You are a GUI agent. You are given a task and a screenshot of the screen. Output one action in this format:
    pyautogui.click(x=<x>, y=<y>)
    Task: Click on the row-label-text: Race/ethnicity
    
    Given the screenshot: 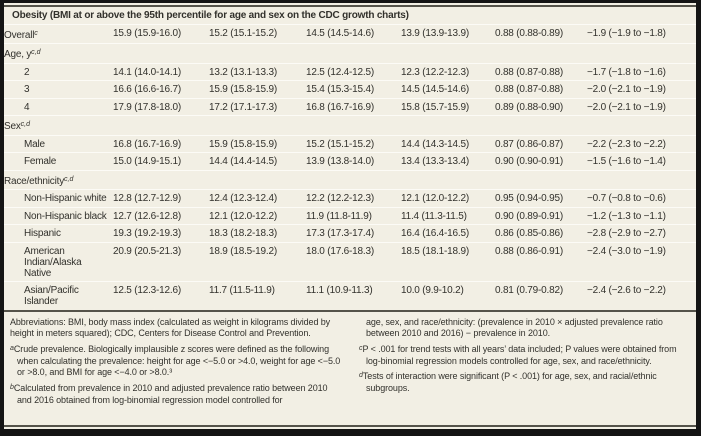 What is the action you would take?
    pyautogui.click(x=34, y=181)
    